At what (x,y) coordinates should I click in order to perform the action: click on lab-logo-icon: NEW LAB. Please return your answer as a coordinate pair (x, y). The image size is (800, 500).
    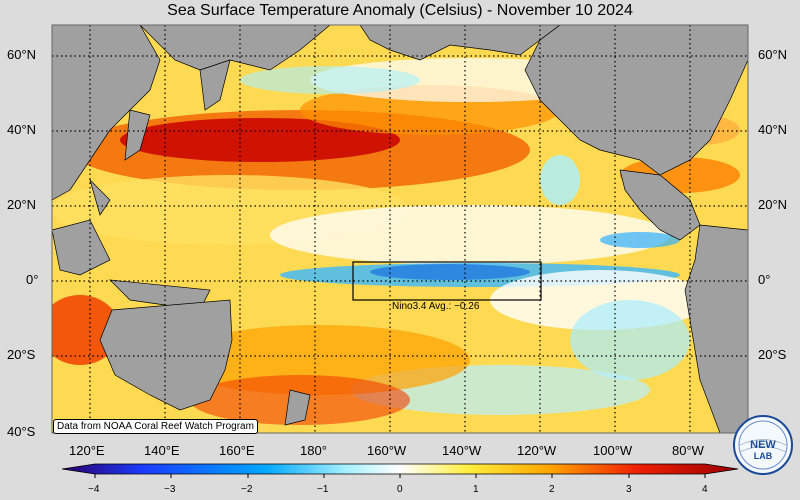
    Looking at the image, I should click on (763, 445).